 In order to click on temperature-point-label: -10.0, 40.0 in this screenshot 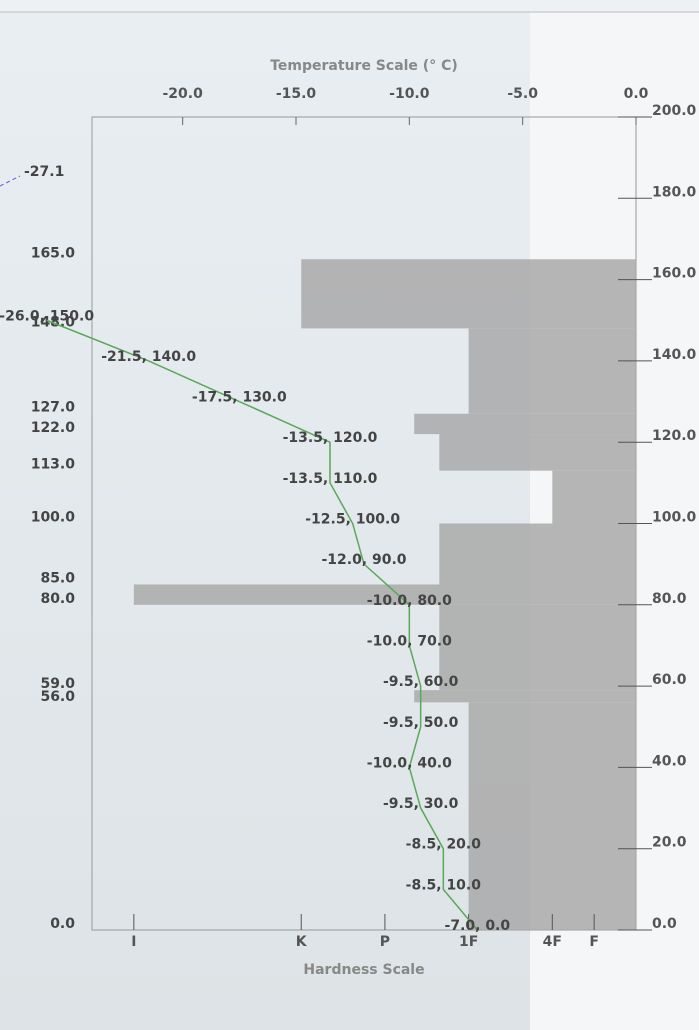, I will do `click(409, 763)`.